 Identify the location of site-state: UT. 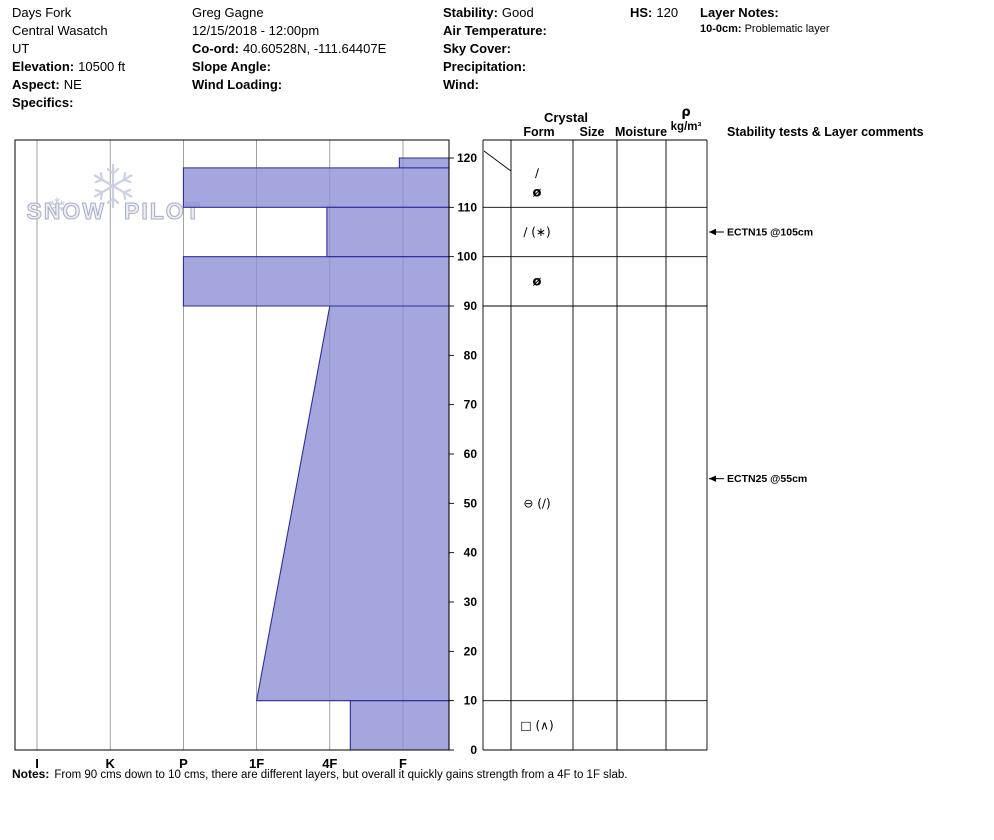
(21, 48).